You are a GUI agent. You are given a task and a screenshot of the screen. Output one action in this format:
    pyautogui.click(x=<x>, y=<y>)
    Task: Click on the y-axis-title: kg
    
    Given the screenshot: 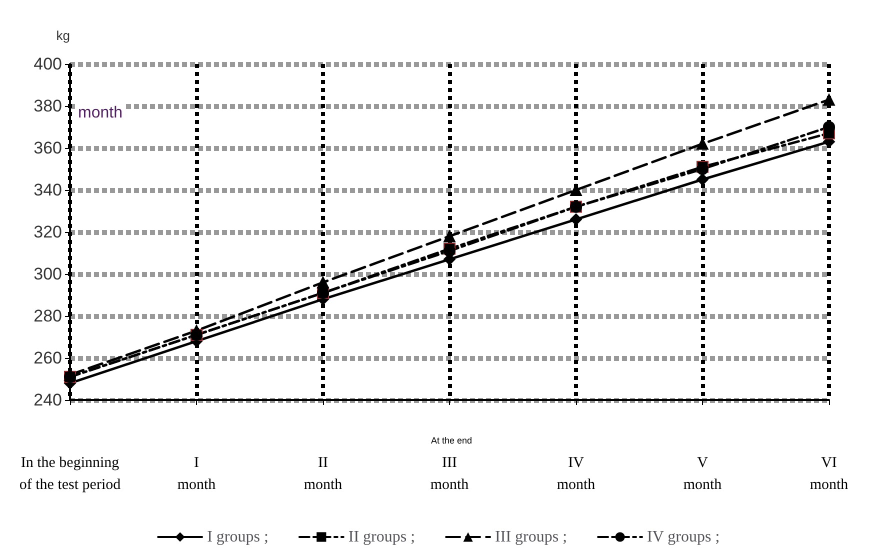 What is the action you would take?
    pyautogui.click(x=63, y=35)
    